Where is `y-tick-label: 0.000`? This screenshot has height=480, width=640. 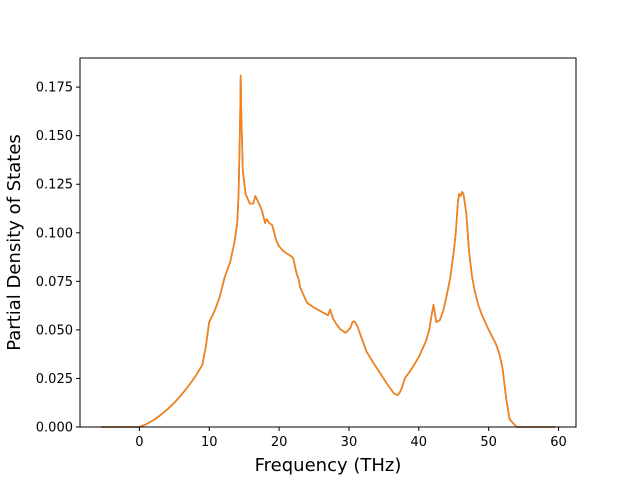 y-tick-label: 0.000 is located at coordinates (54, 428).